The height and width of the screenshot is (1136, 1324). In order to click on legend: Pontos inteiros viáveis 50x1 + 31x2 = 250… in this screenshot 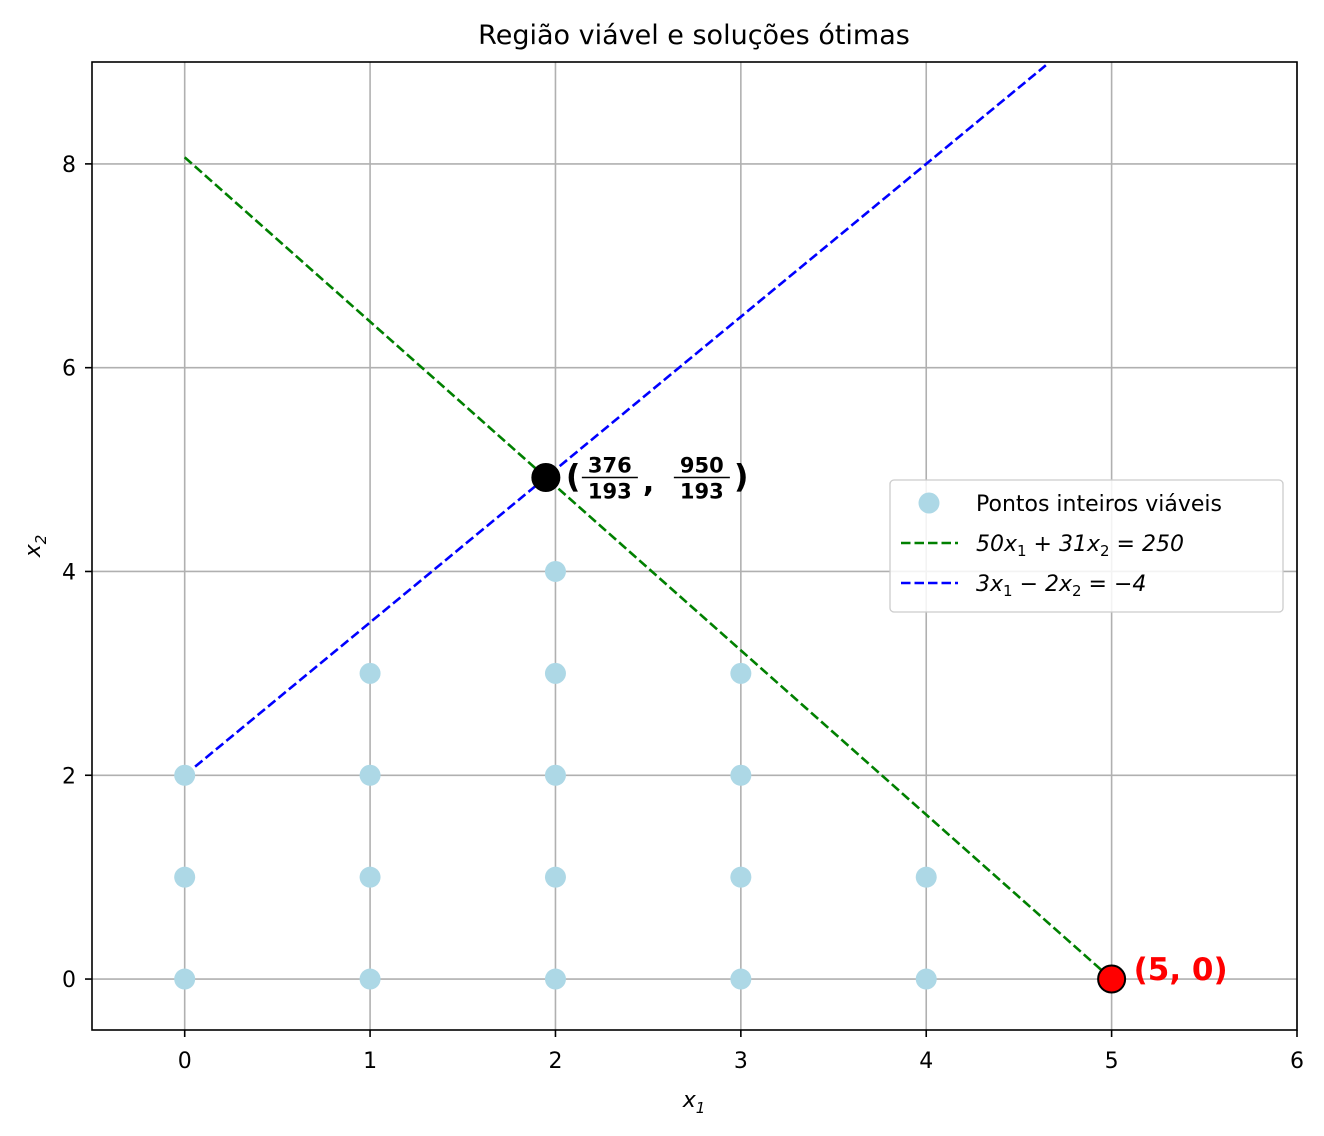, I will do `click(1086, 546)`.